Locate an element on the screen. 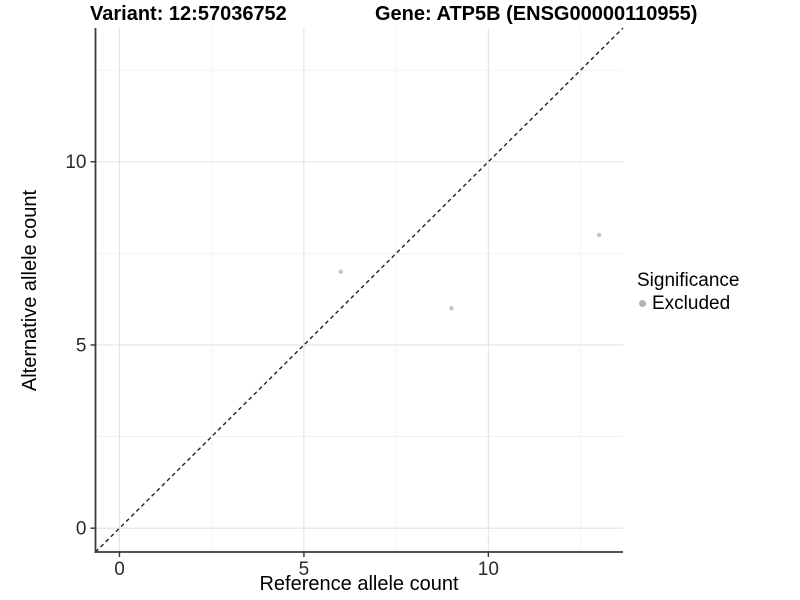  legend-entry-excluded: Excluded is located at coordinates (688, 303).